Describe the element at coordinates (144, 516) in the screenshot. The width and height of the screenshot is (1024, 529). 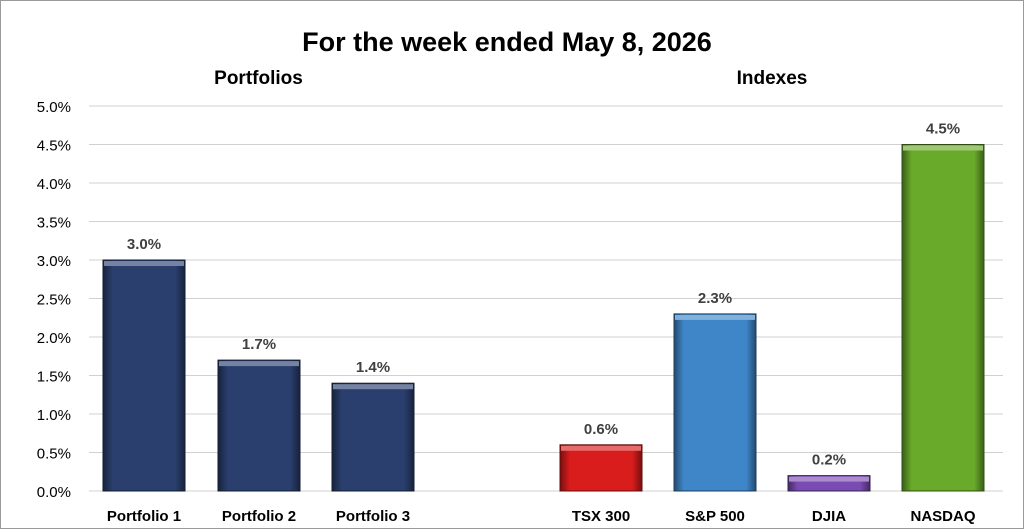
I see `x-tick-label-portfolio-1: Portfolio 1` at that location.